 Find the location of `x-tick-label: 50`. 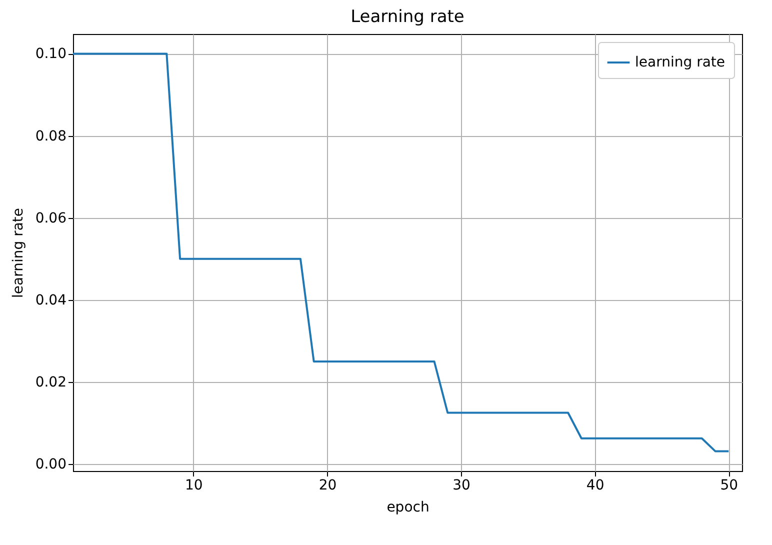

x-tick-label: 50 is located at coordinates (729, 486).